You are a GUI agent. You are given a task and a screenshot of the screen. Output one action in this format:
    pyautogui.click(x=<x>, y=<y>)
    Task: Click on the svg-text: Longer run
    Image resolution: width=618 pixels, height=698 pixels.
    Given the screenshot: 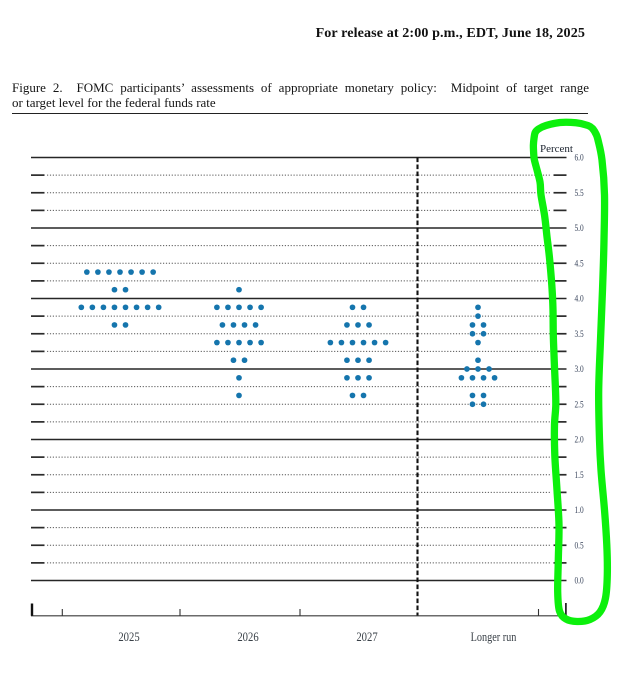 What is the action you would take?
    pyautogui.click(x=494, y=637)
    